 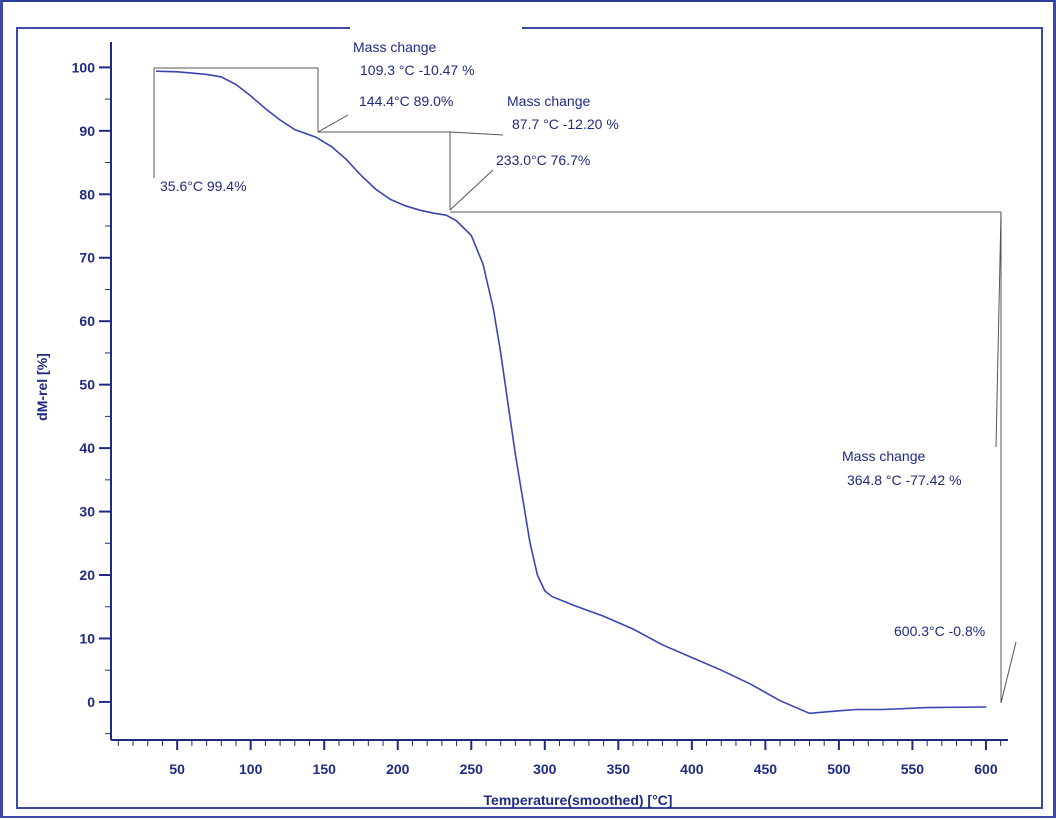 What do you see at coordinates (411, 171) in the screenshot?
I see `step2-guide` at bounding box center [411, 171].